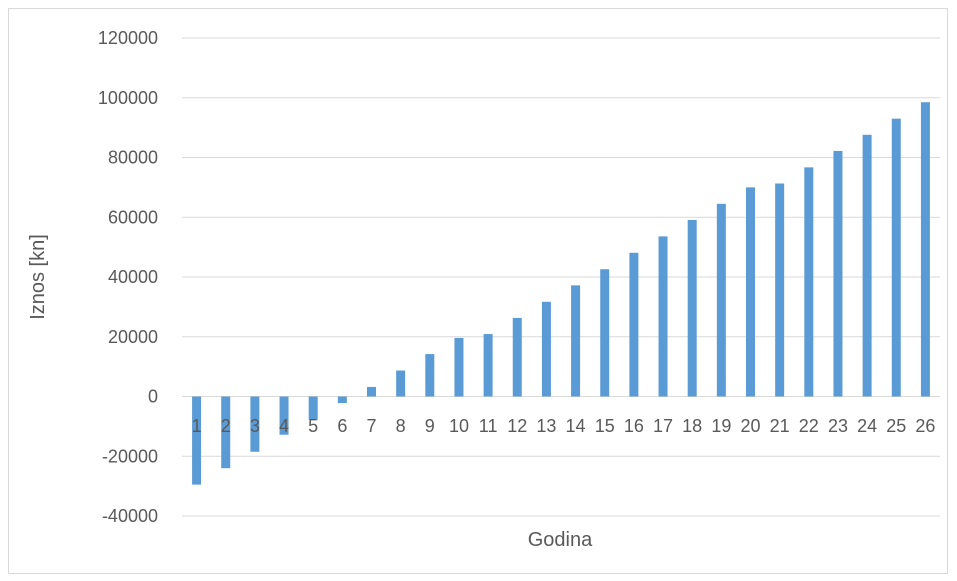  Describe the element at coordinates (342, 426) in the screenshot. I see `x-tick-label: 6` at that location.